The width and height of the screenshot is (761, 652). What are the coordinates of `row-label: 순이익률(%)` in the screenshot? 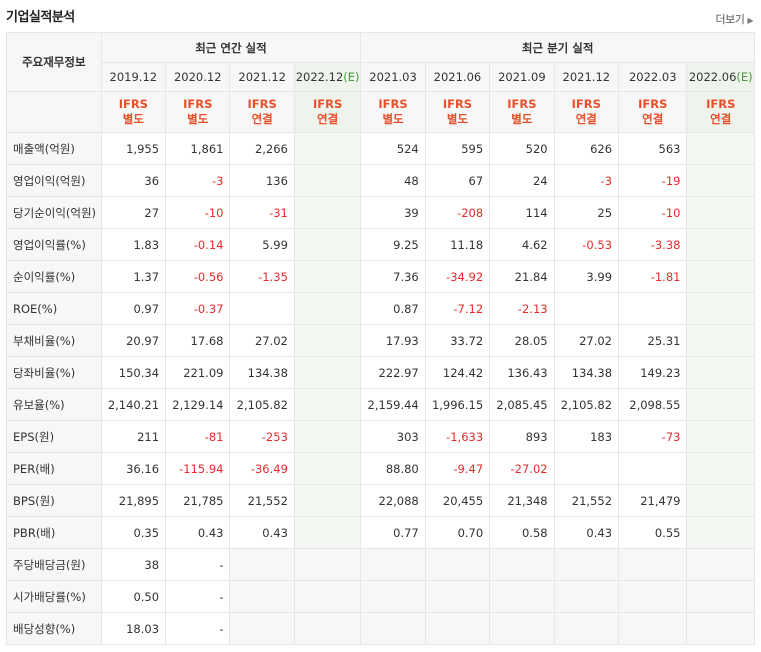 It's located at (54, 276).